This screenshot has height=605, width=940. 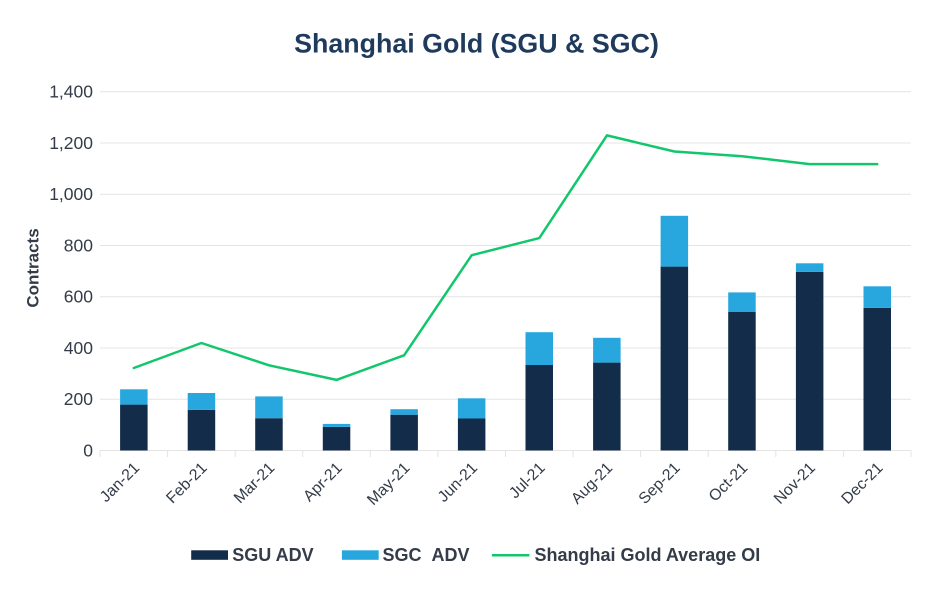 I want to click on svg-text: SGU ADV, so click(x=272, y=555).